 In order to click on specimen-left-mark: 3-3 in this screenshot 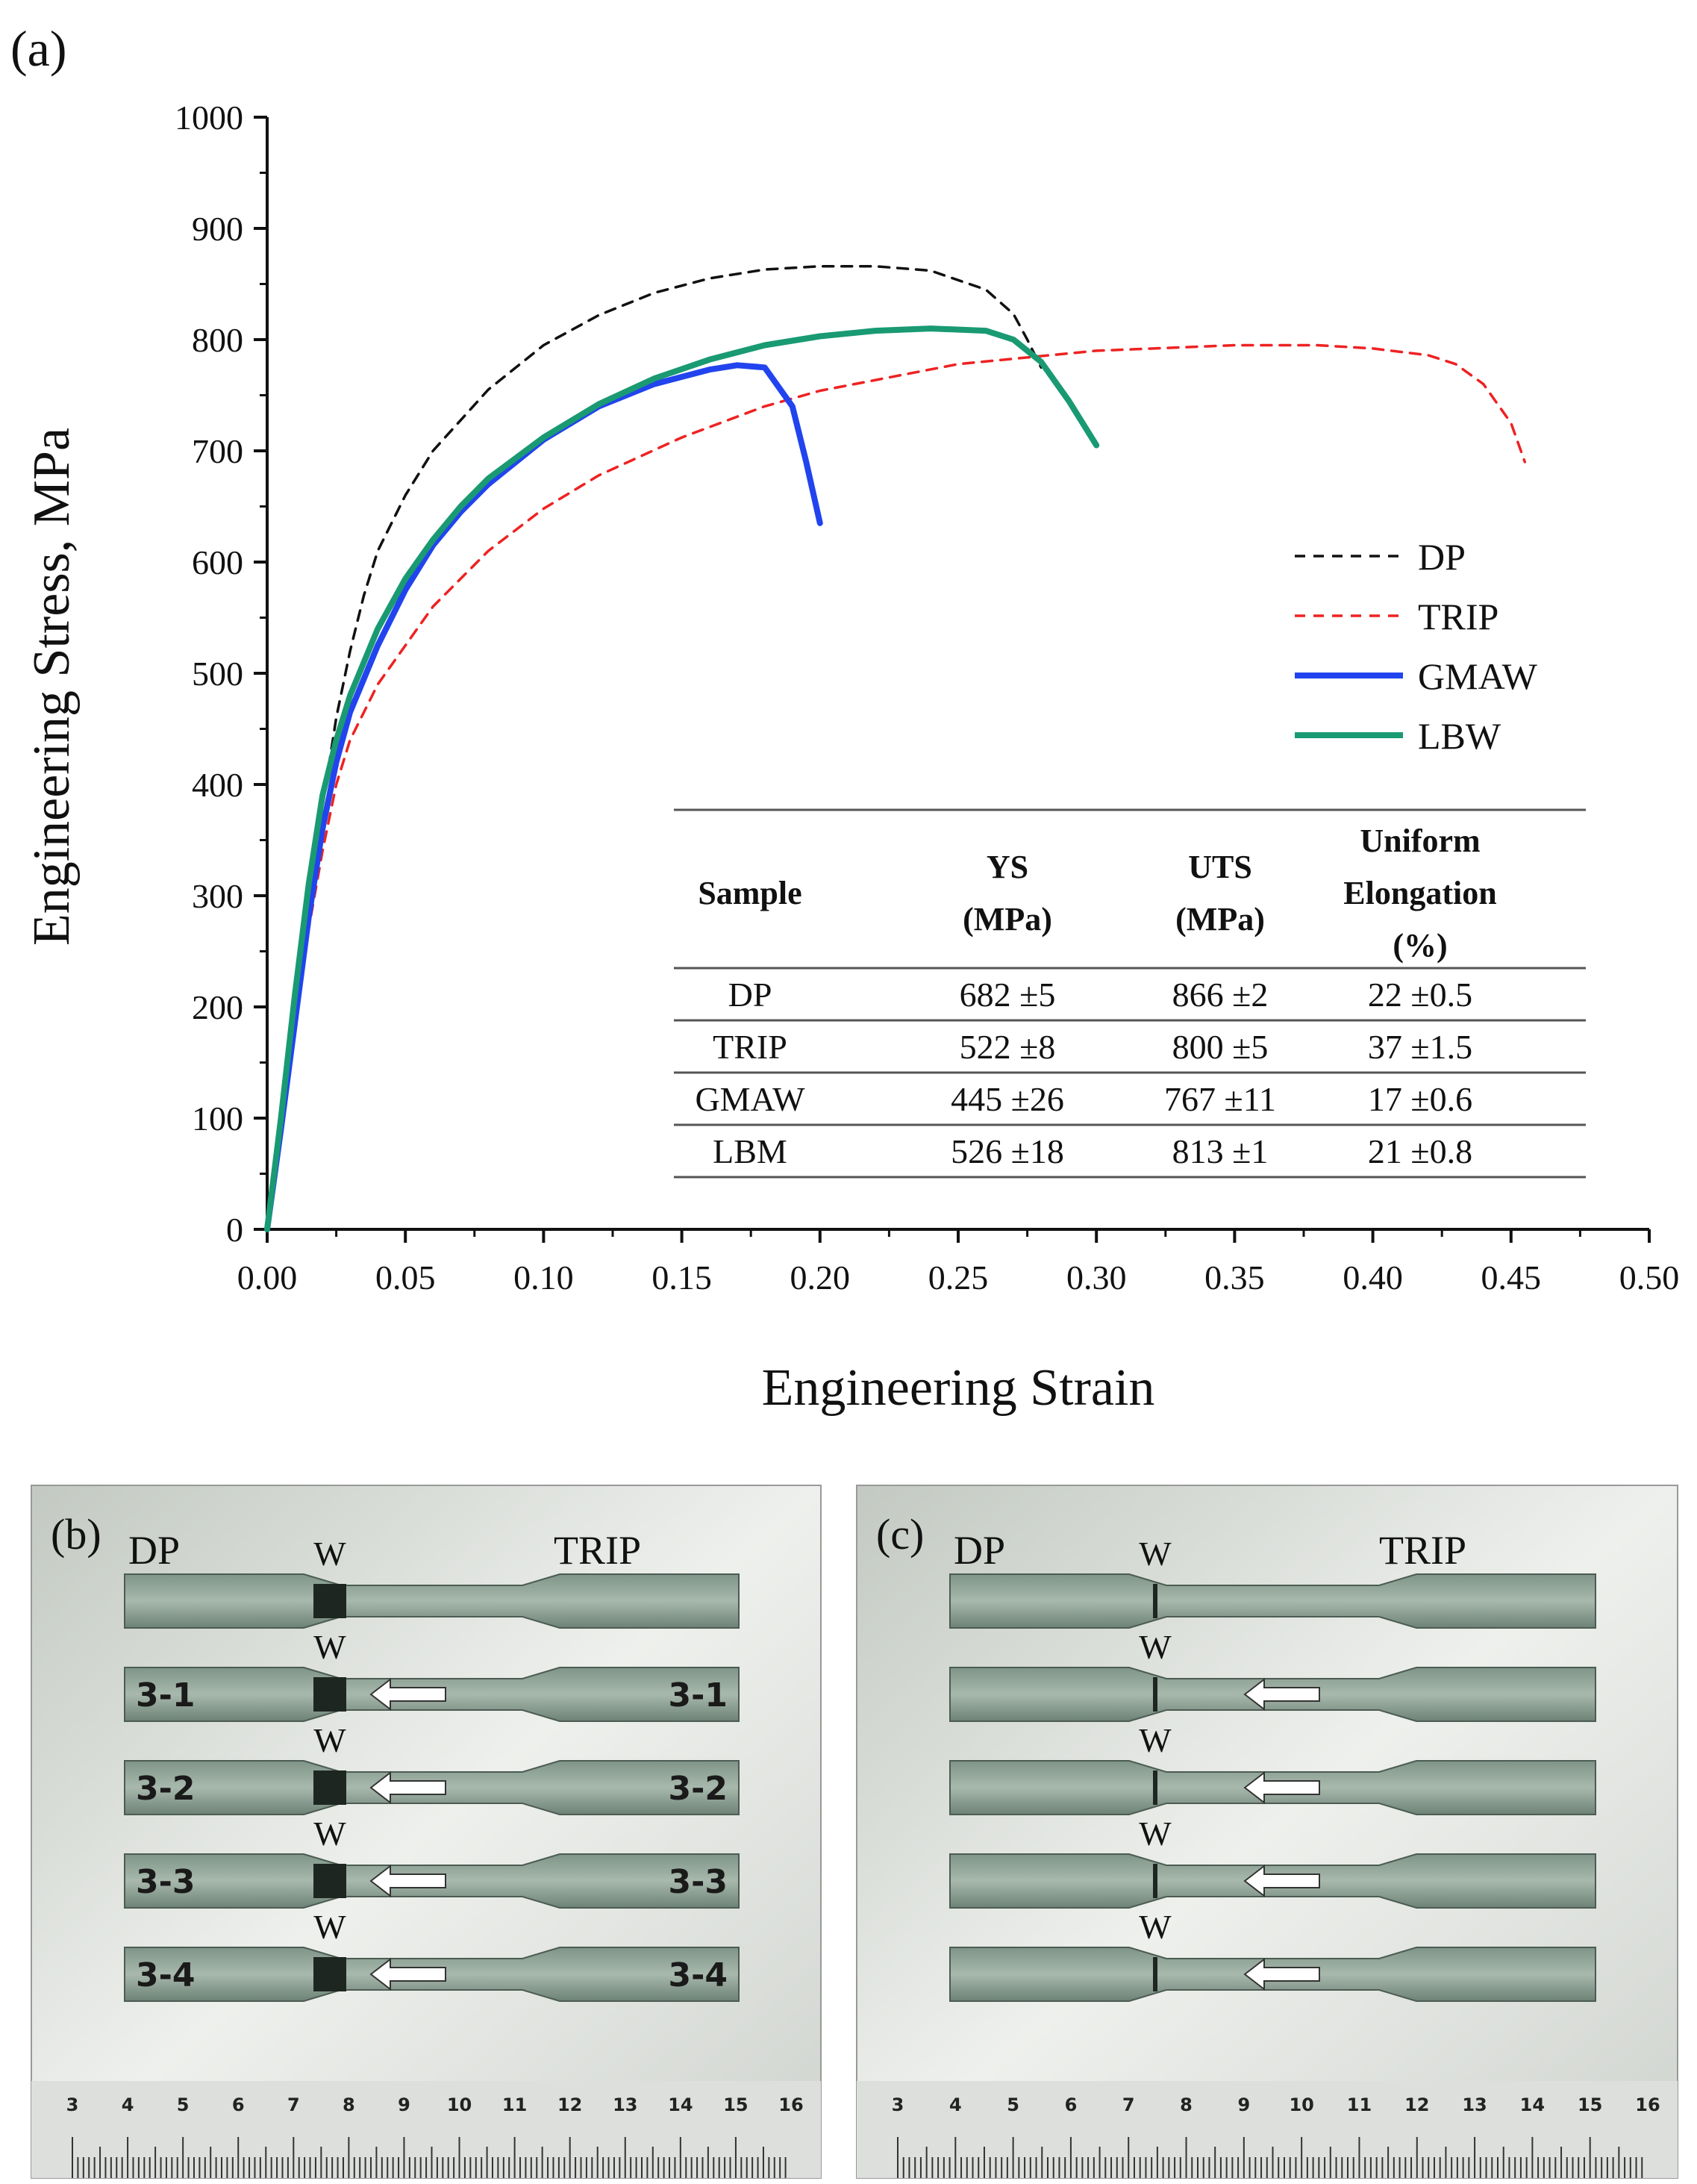, I will do `click(166, 1882)`.